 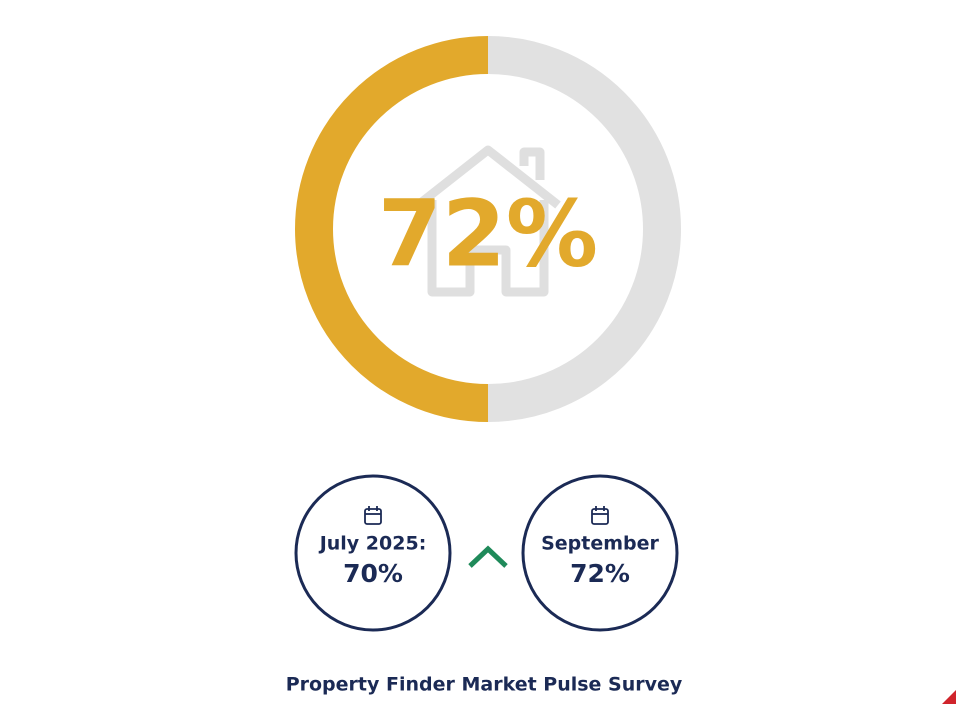 I want to click on period-label: July 2025:, so click(x=372, y=544).